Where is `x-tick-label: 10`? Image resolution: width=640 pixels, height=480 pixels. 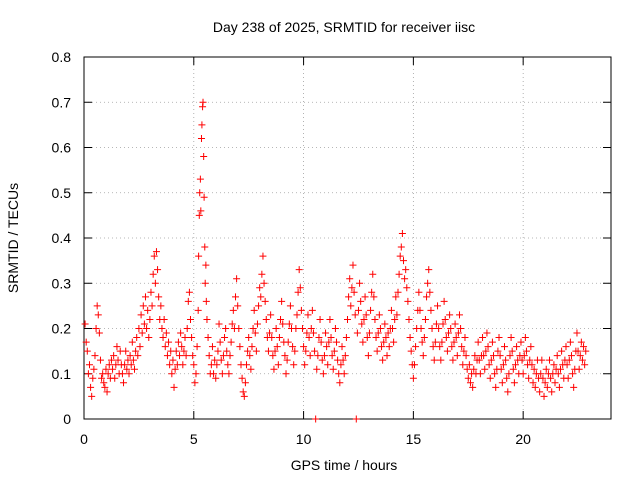
x-tick-label: 10 is located at coordinates (304, 439).